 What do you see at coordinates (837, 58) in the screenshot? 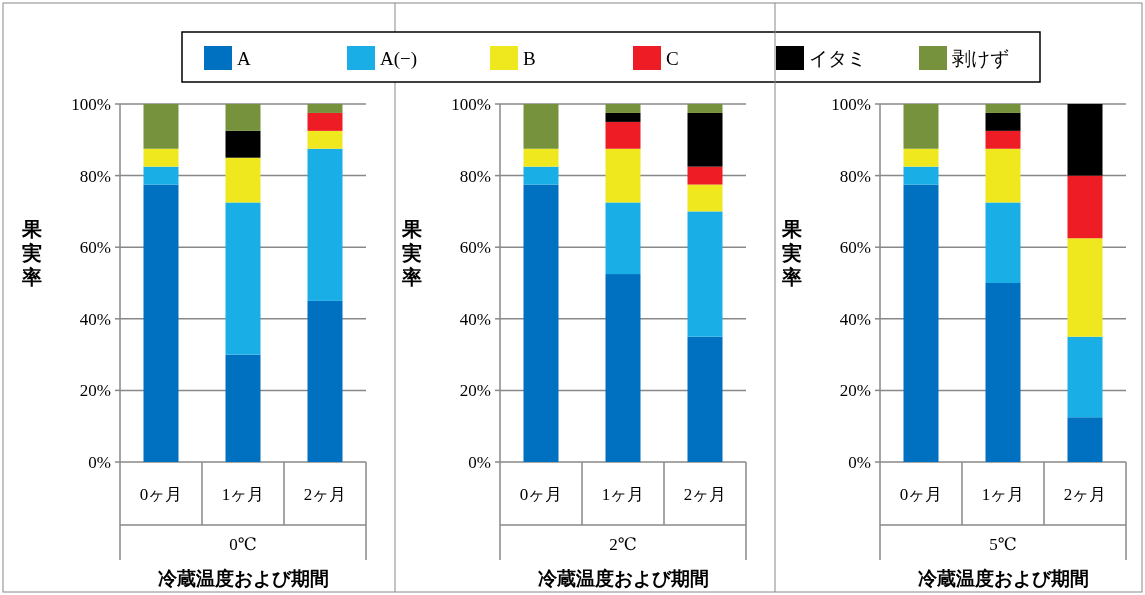
I see `legend-label: イタミ` at bounding box center [837, 58].